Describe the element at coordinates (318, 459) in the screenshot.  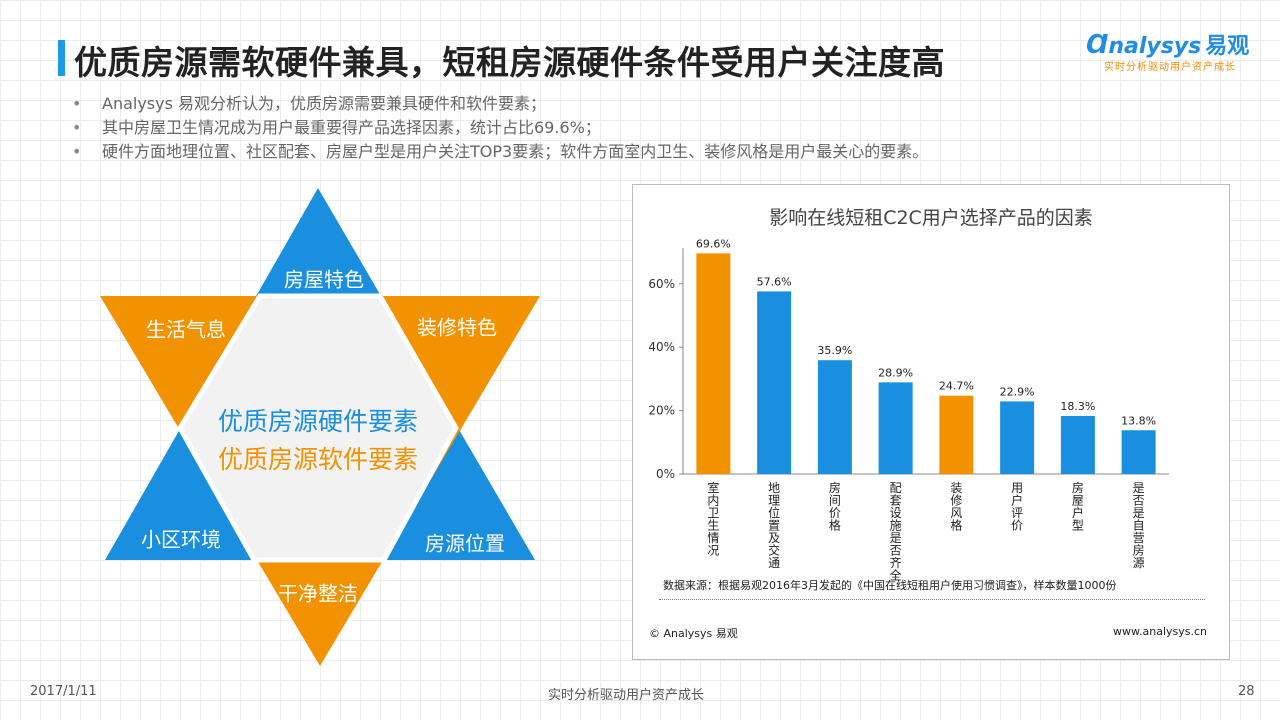
I see `center-software-text: 优质房源软件要素` at that location.